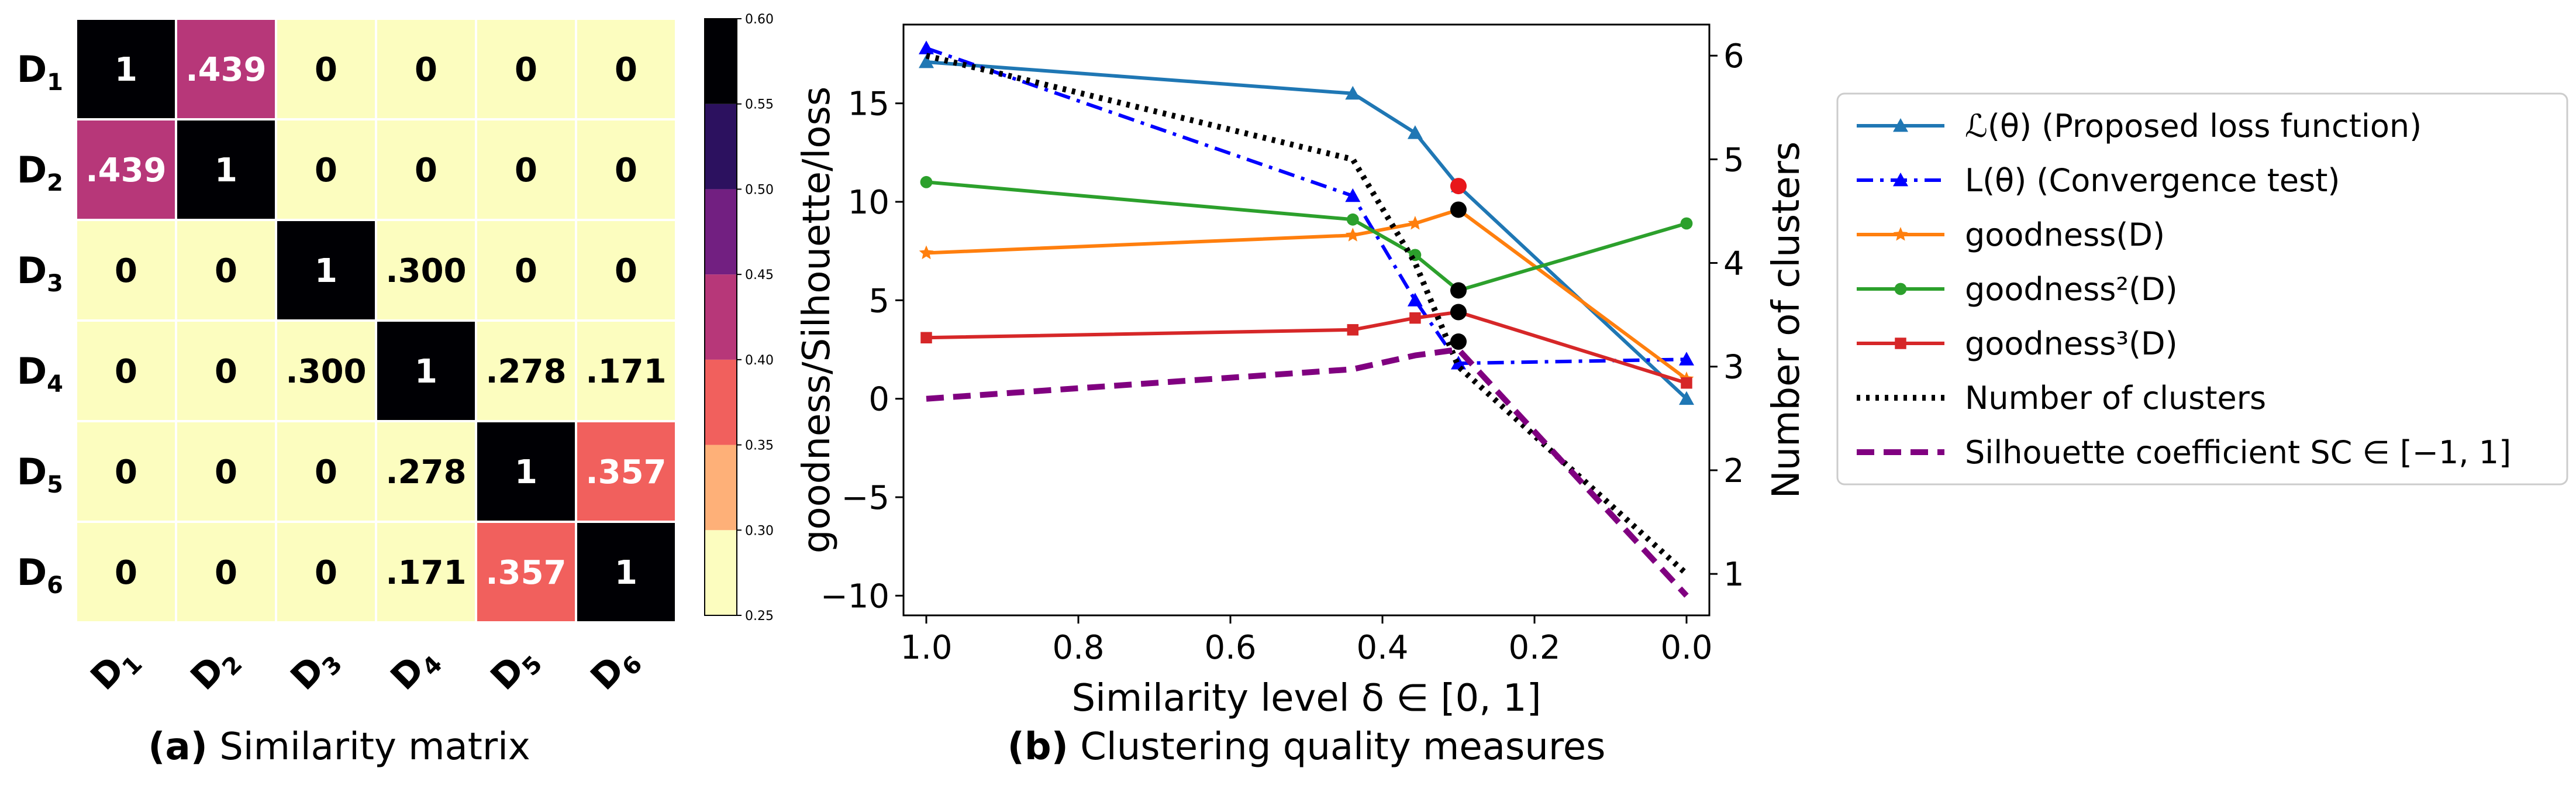 The height and width of the screenshot is (785, 2576). I want to click on row-label-subscript: 3, so click(55, 284).